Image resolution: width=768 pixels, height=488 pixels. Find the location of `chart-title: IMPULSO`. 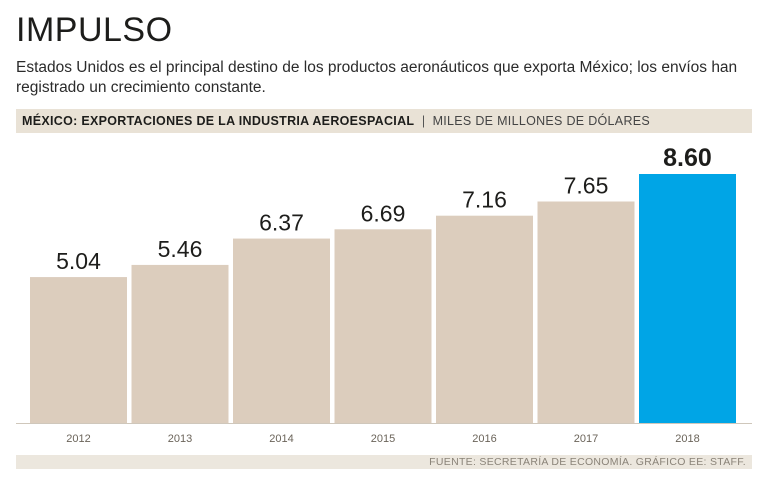

chart-title: IMPULSO is located at coordinates (94, 30).